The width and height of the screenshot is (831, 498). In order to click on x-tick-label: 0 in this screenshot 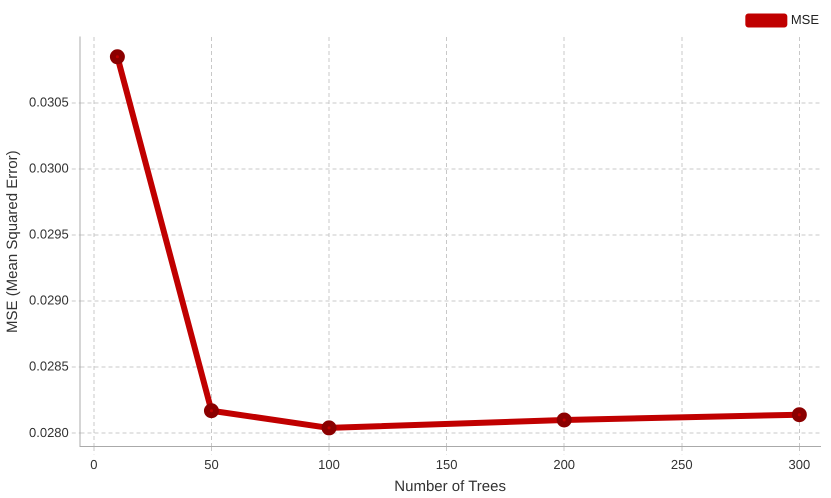, I will do `click(94, 464)`.